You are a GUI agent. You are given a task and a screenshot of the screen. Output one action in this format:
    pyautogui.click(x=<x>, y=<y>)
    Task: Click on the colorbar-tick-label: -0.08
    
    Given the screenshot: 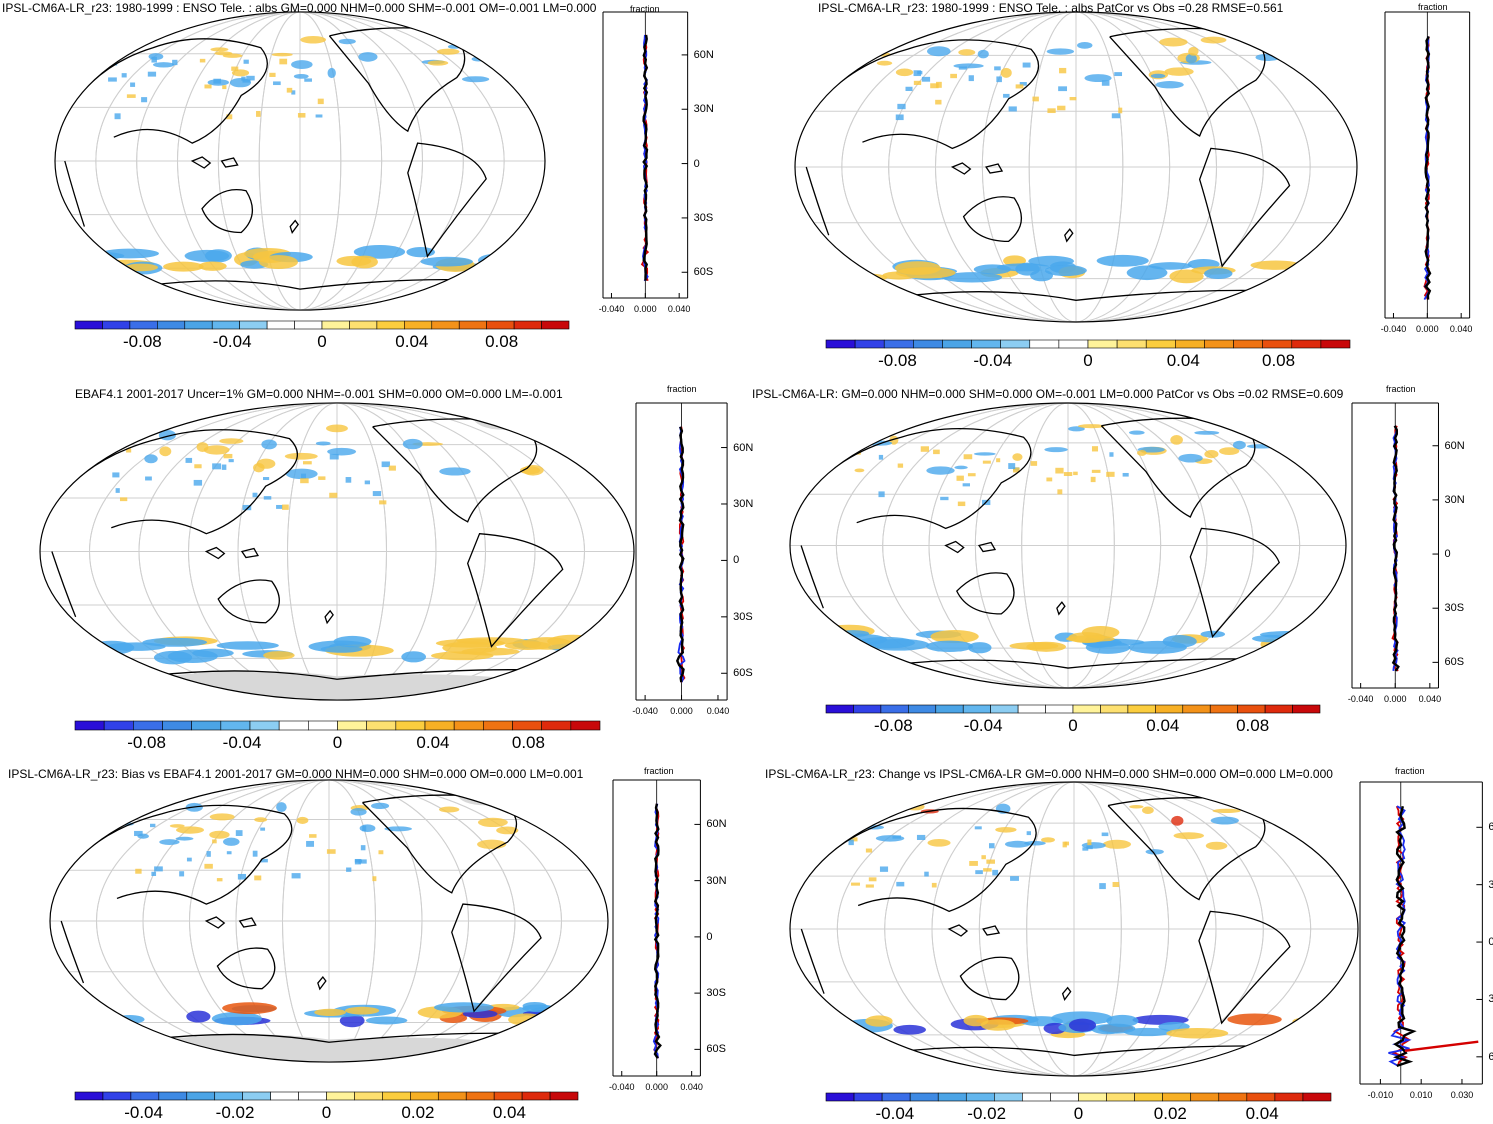 What is the action you would take?
    pyautogui.click(x=146, y=742)
    